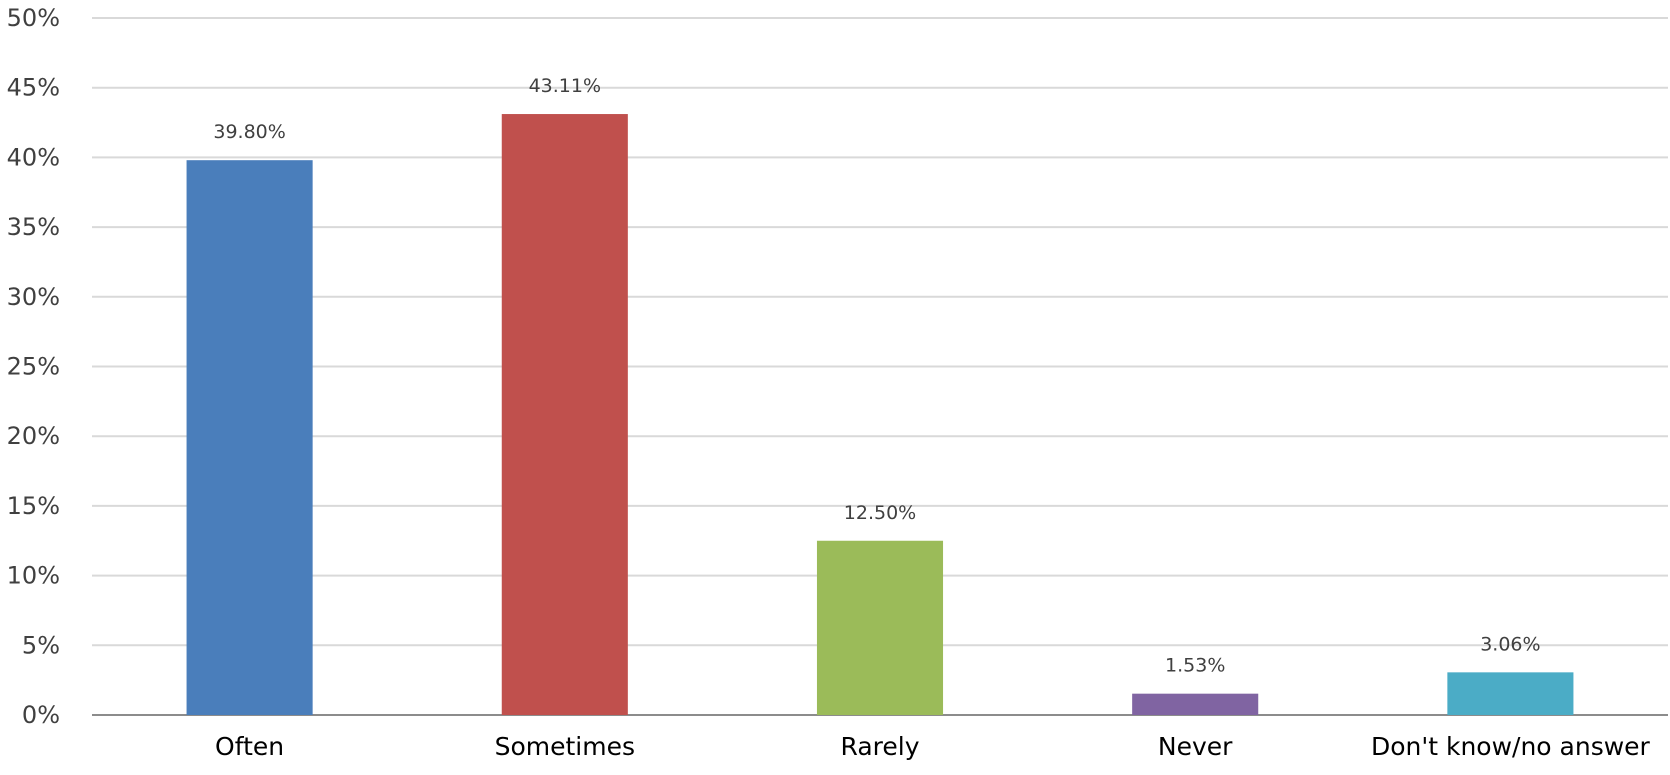  Describe the element at coordinates (1510, 693) in the screenshot. I see `bar-don-t-know-no-answer` at that location.